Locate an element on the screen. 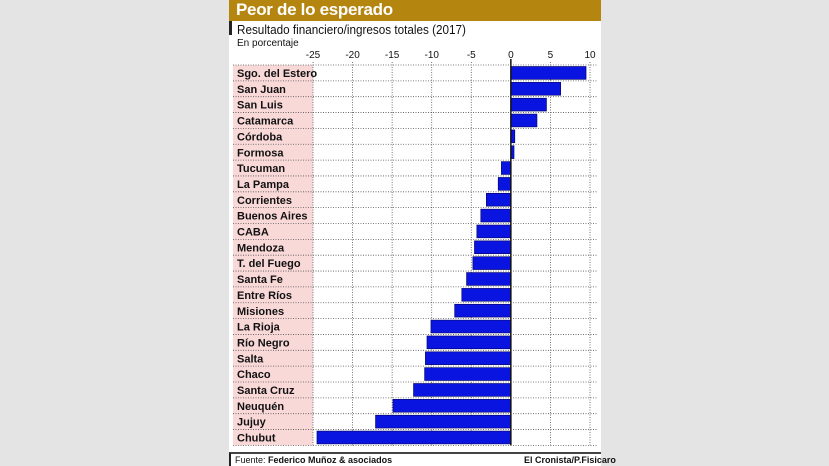 This screenshot has height=466, width=829. category-label: Jujuy is located at coordinates (252, 423).